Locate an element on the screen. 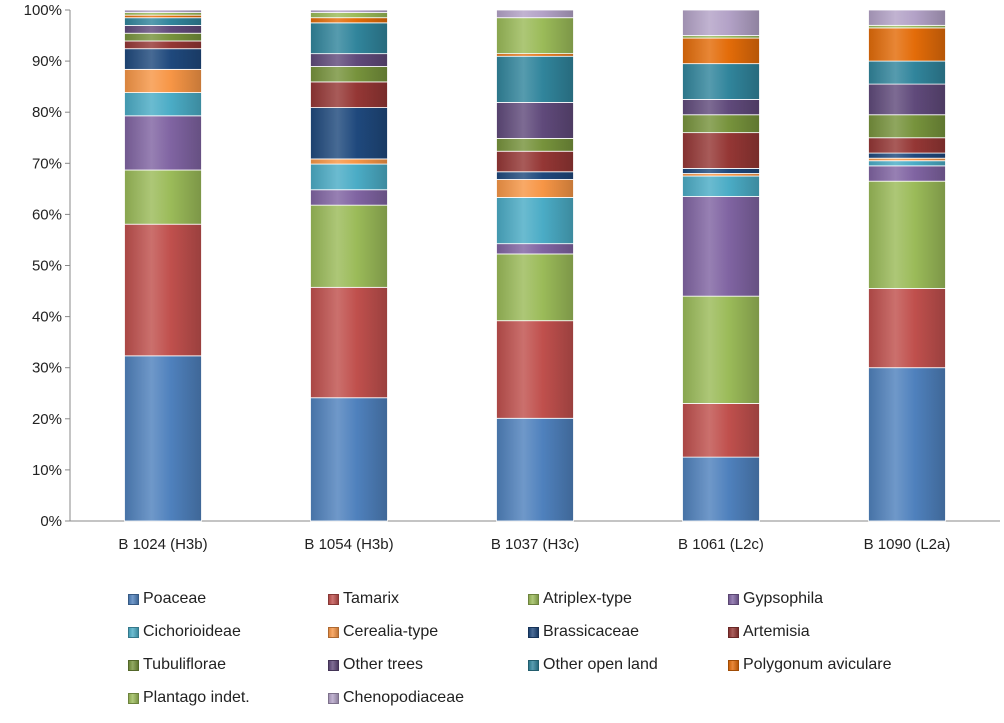  legend-item: Tubuliflorae is located at coordinates (177, 665).